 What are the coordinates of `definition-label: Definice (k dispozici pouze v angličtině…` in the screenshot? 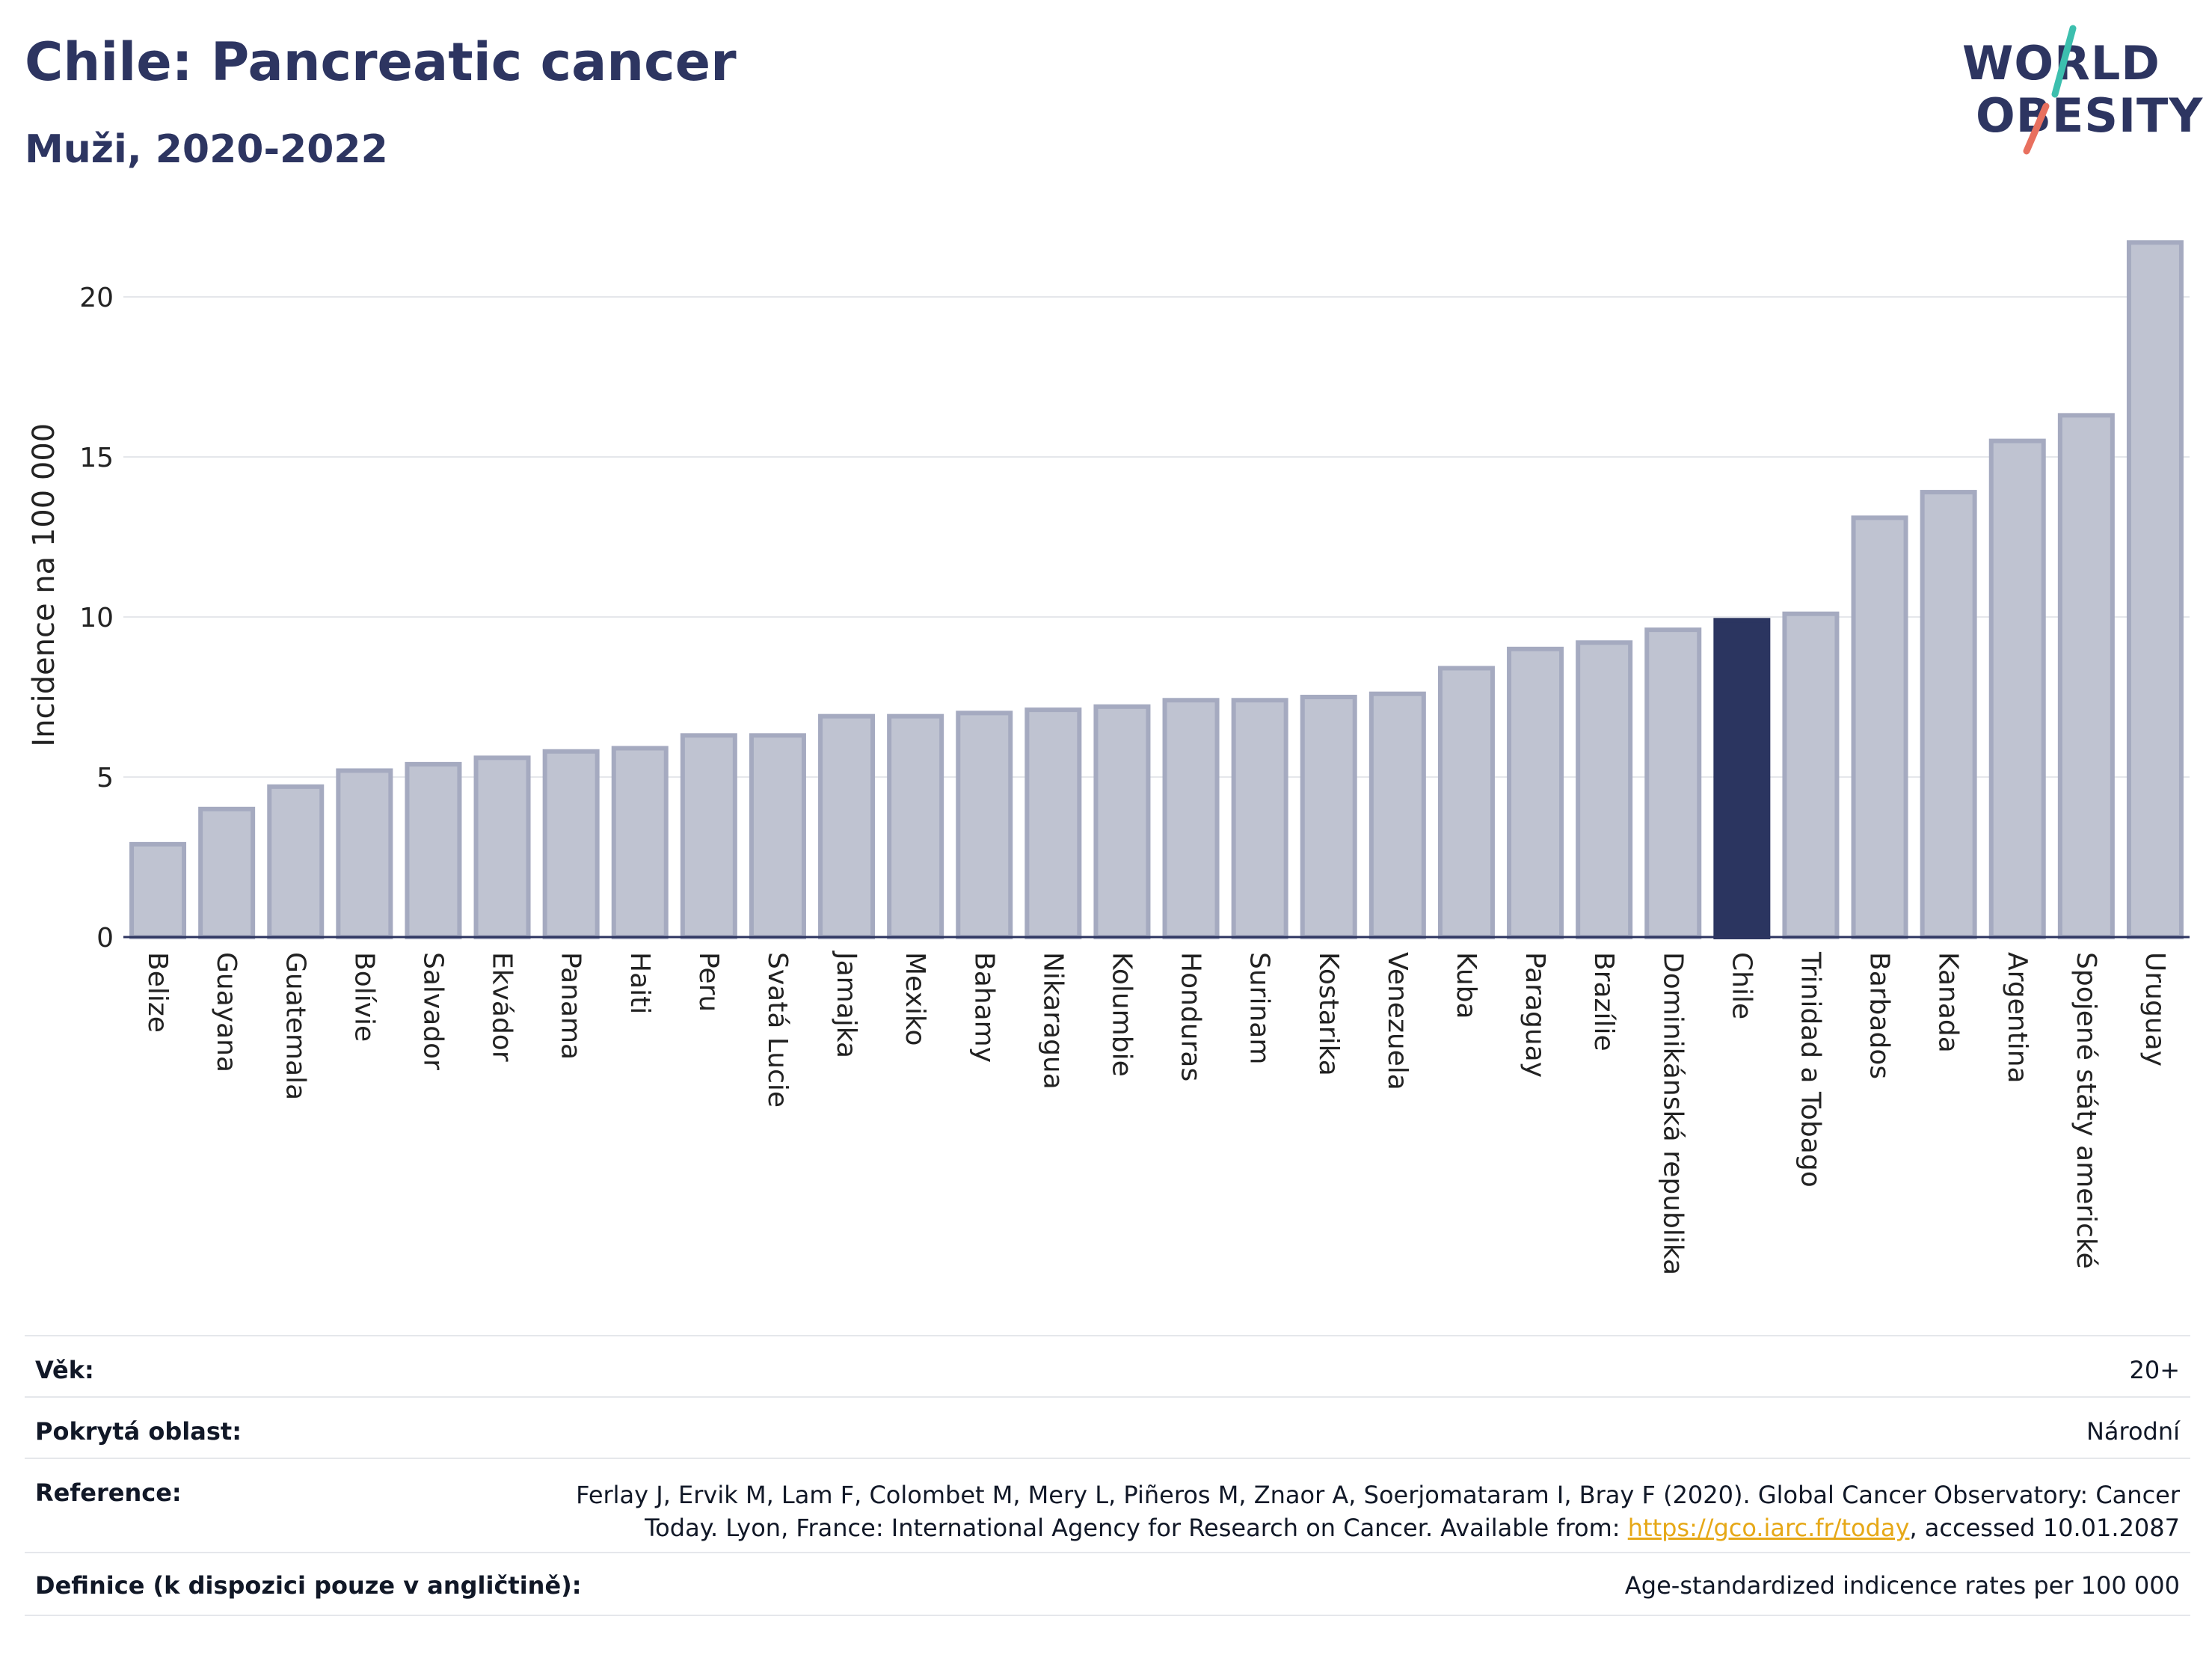 It's located at (308, 1585).